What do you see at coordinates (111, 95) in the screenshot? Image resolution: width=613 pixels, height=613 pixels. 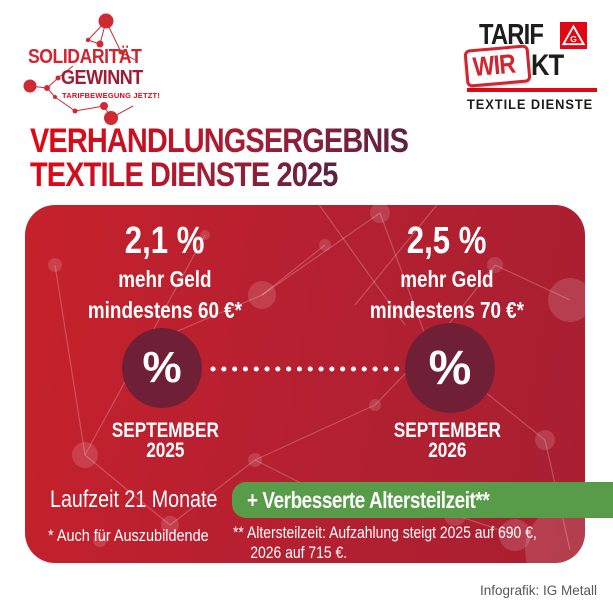 I see `solidarity-line3: TARIFBEWEGUNG JETZT!` at bounding box center [111, 95].